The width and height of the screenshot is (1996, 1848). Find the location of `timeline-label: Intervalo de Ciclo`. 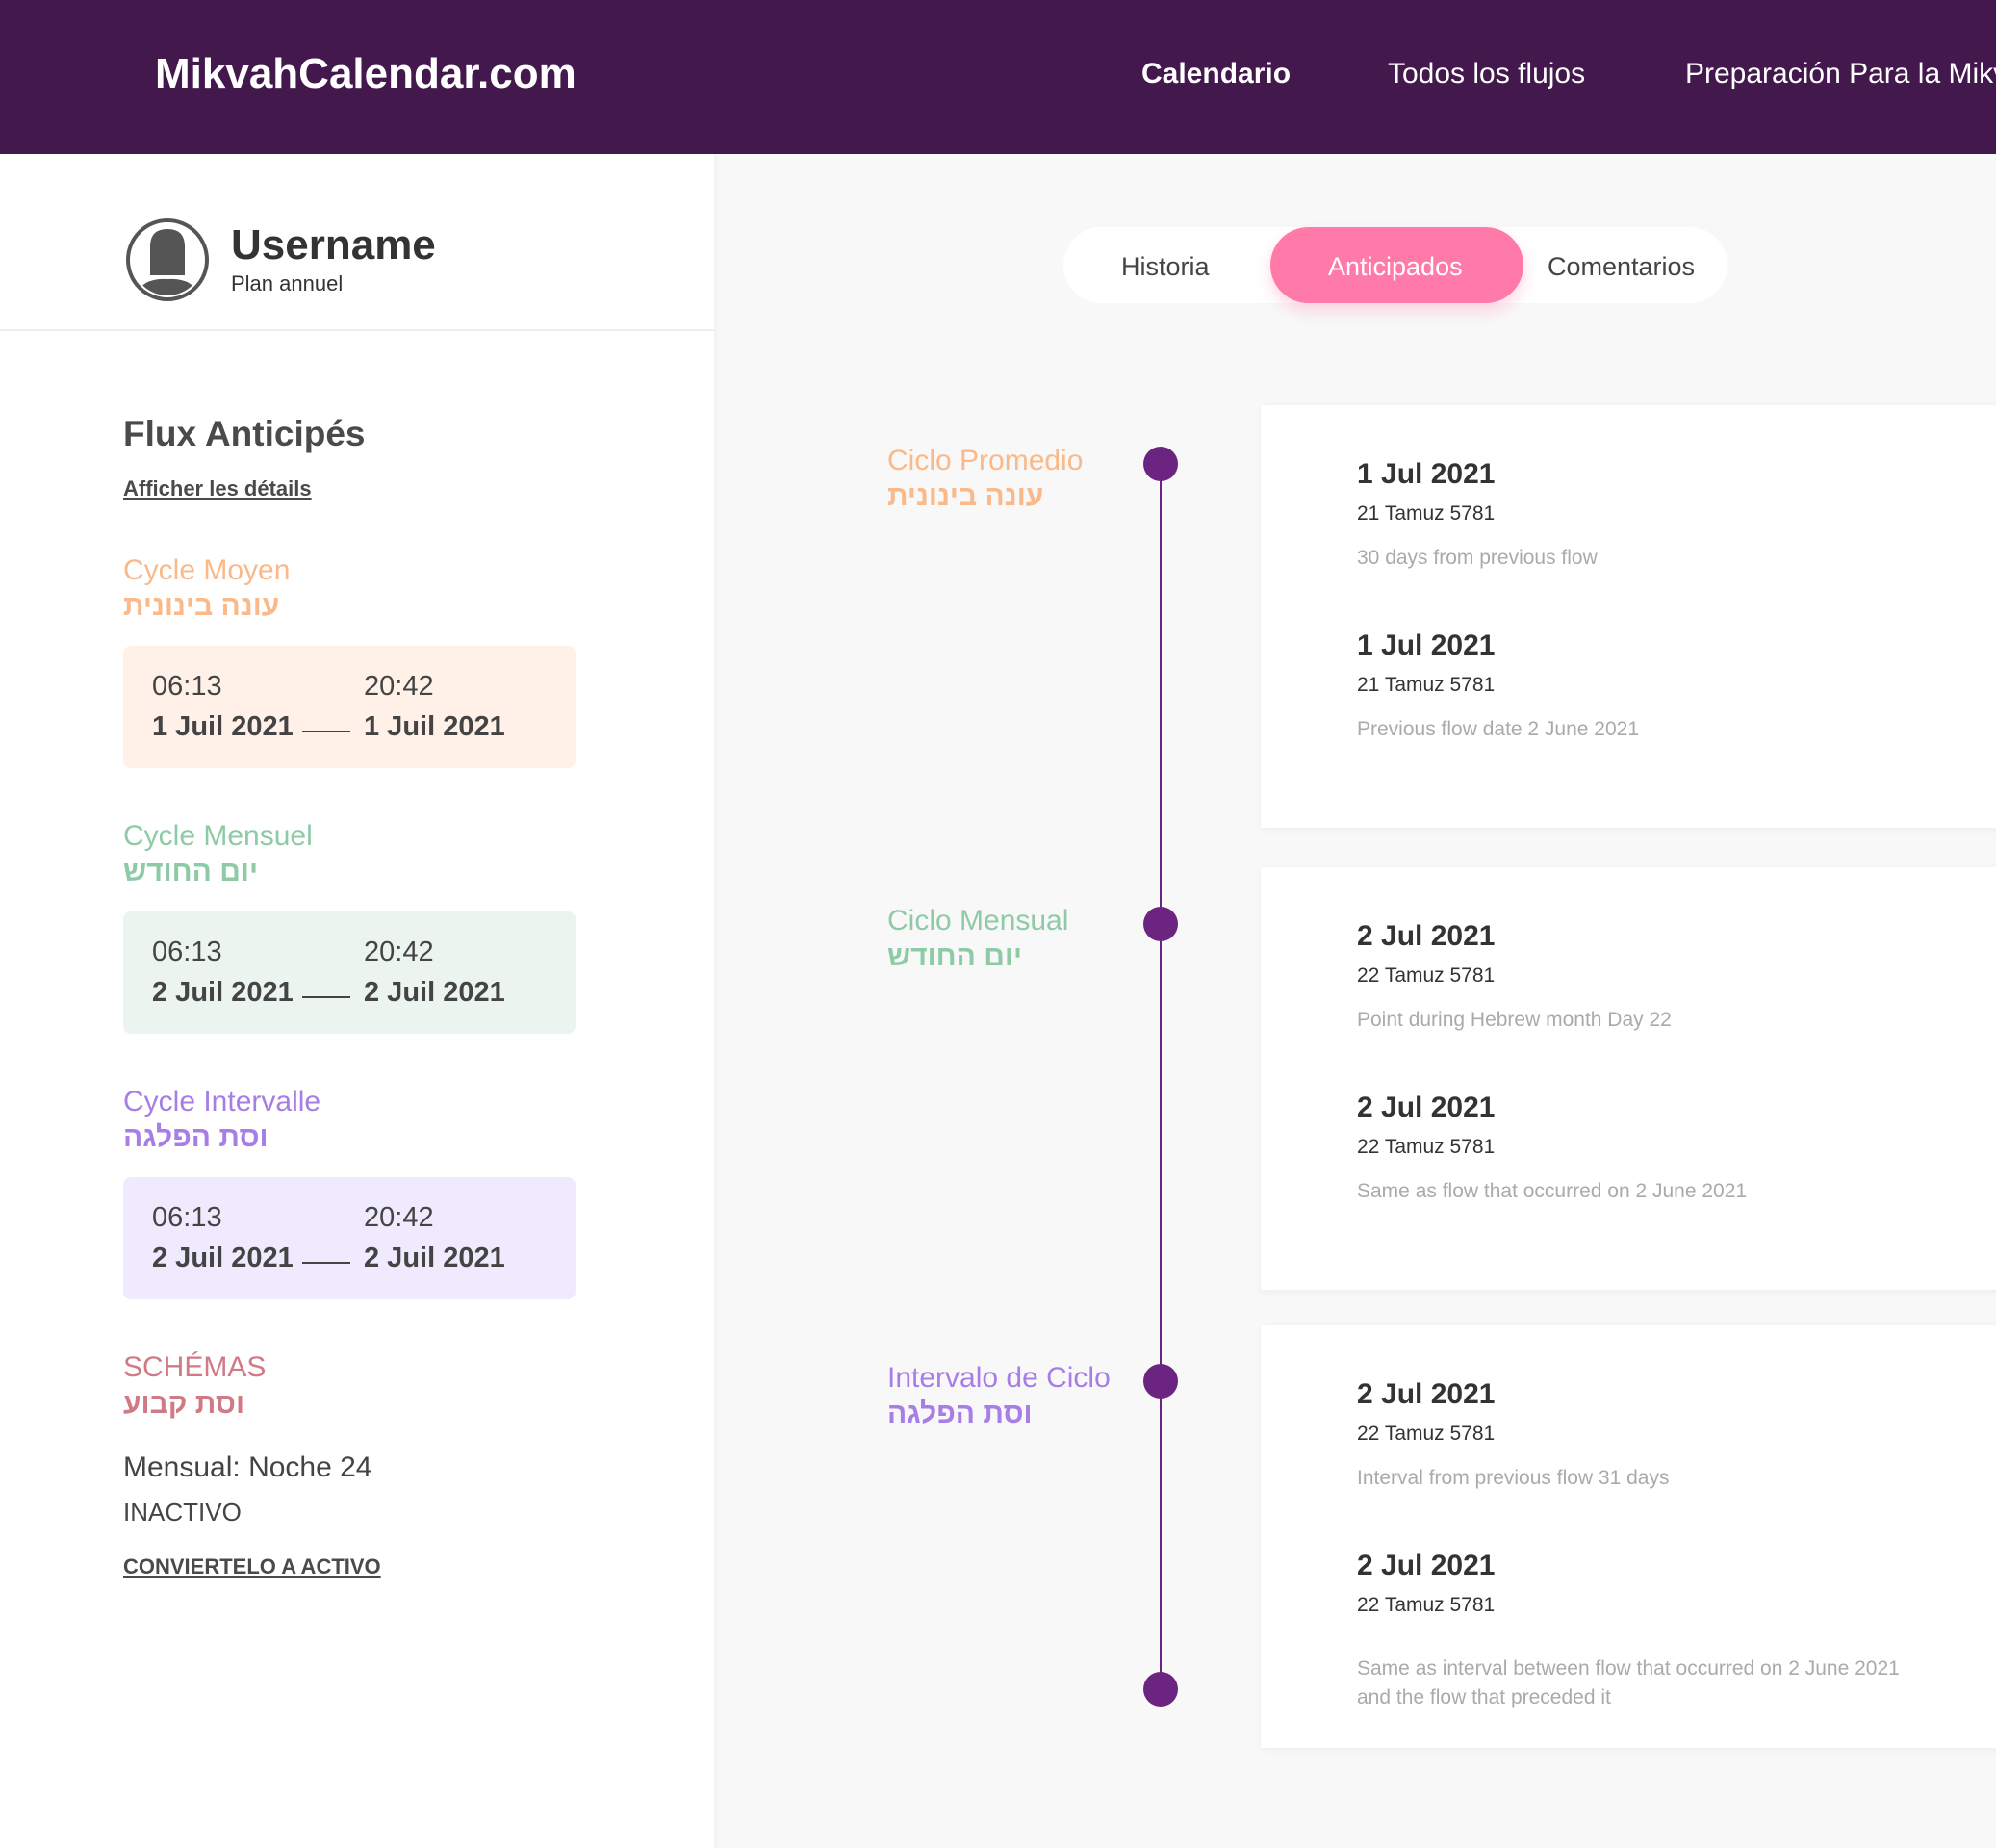

timeline-label: Intervalo de Ciclo is located at coordinates (999, 1378).